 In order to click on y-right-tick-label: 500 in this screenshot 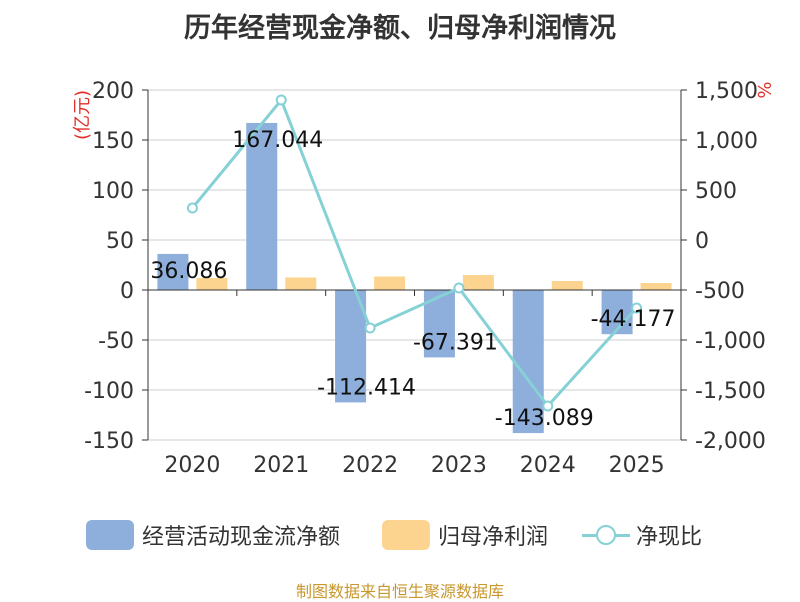, I will do `click(716, 191)`.